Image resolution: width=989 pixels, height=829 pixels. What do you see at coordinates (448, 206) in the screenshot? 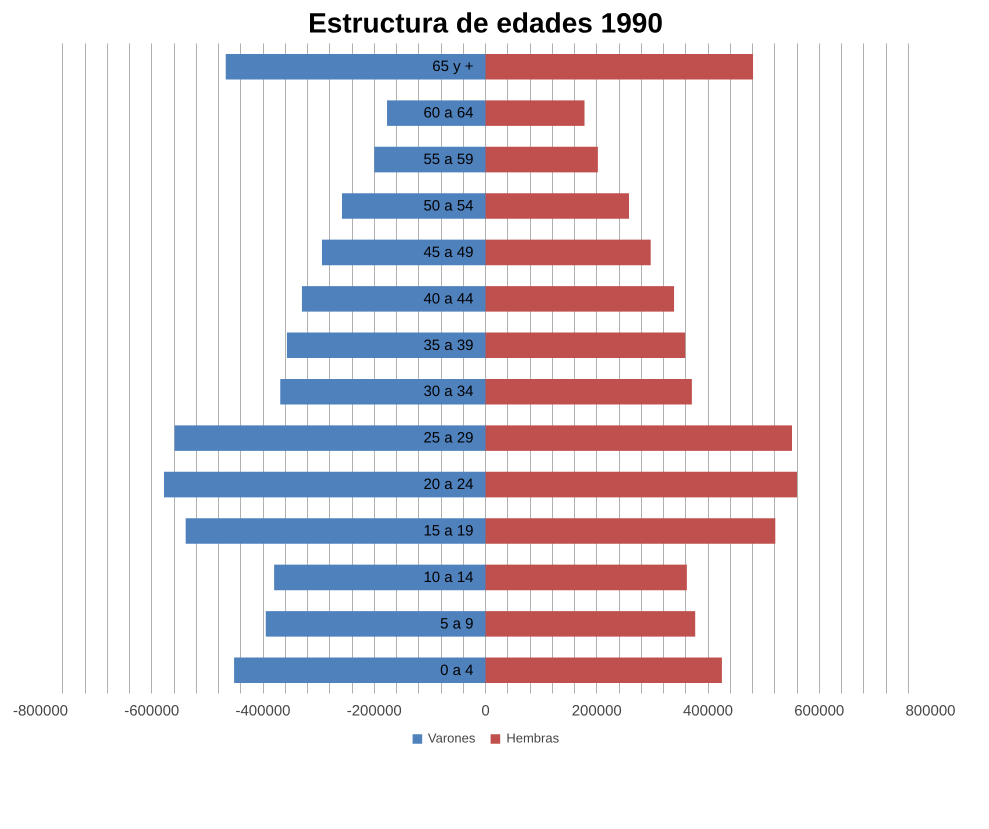
I see `y-tick-label: 50 a 54` at bounding box center [448, 206].